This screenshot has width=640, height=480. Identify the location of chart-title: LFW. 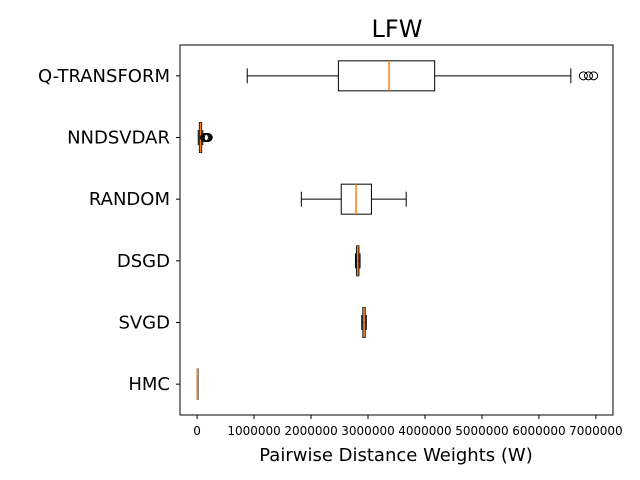
(397, 29).